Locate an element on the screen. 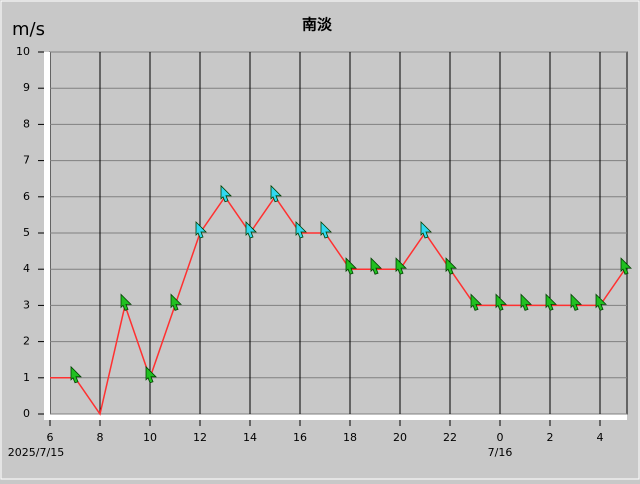  date-label: 2025/7/15 is located at coordinates (36, 452).